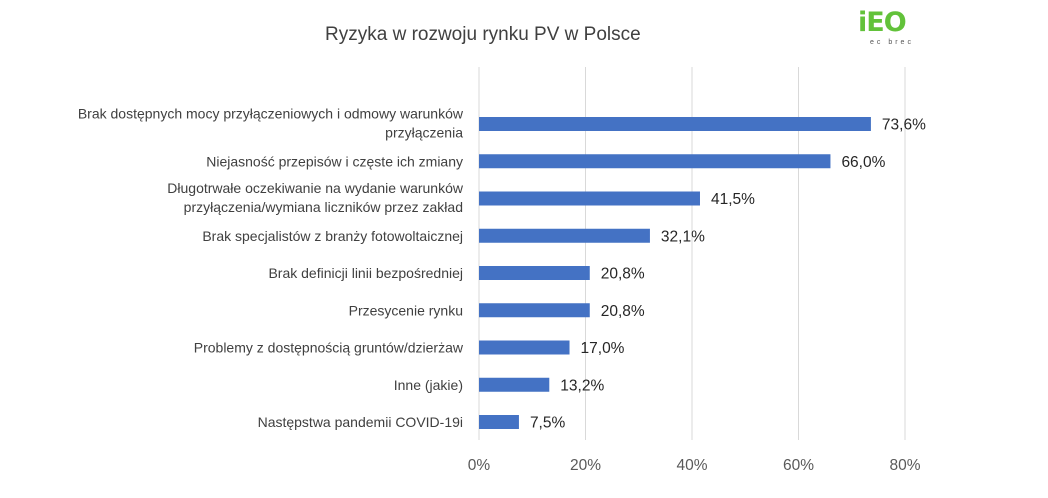 Image resolution: width=1048 pixels, height=498 pixels. Describe the element at coordinates (798, 465) in the screenshot. I see `x-tick-label: 60%` at that location.